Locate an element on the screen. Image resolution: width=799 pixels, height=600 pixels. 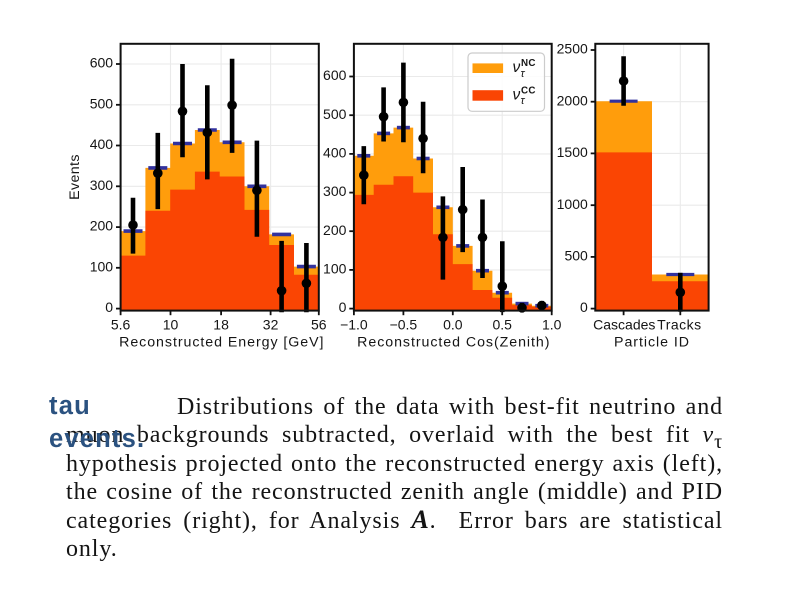
svg-text: 2500 is located at coordinates (572, 49).